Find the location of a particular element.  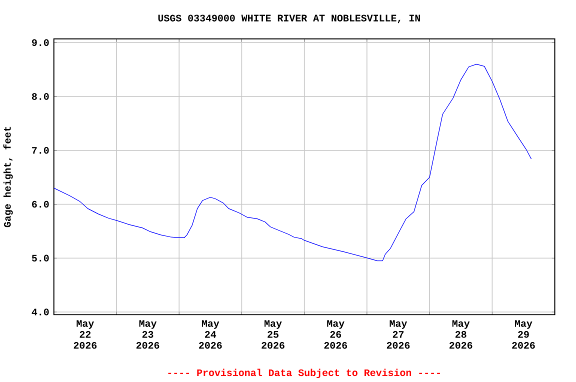

x-tick-label: May 27 2026 is located at coordinates (398, 334).